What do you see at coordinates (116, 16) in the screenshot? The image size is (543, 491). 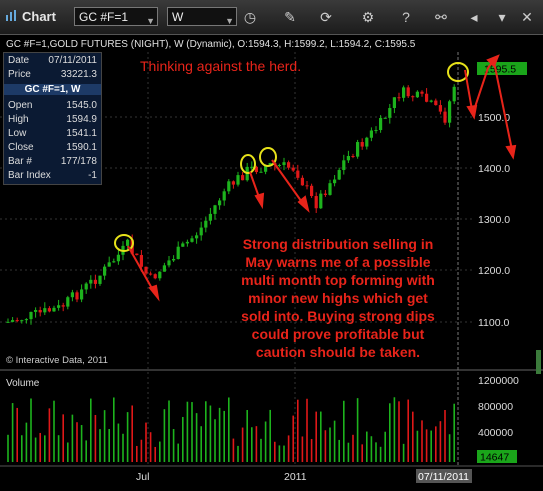 I see `symbol-input: GC #F=1 ▼` at bounding box center [116, 16].